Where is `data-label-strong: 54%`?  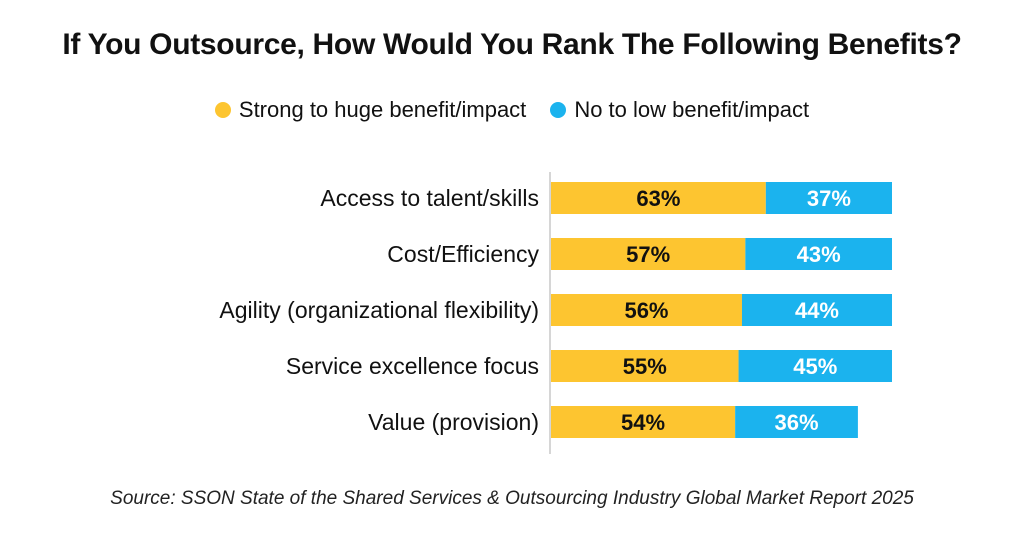
data-label-strong: 54% is located at coordinates (643, 422).